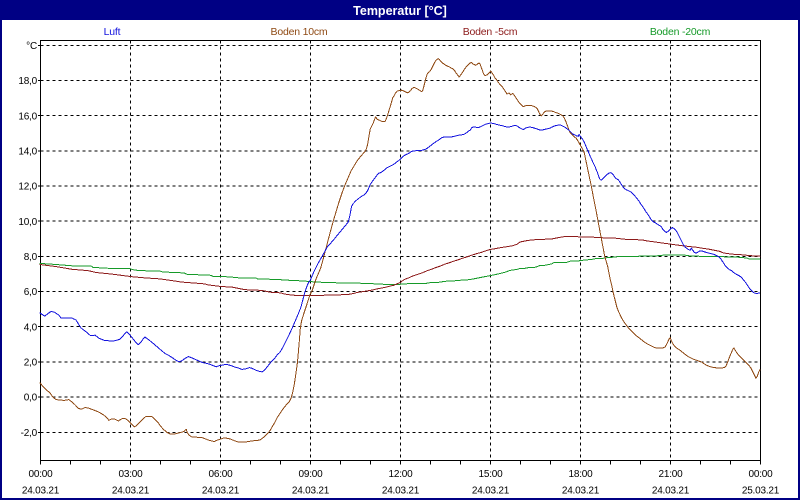 This screenshot has width=800, height=500. Describe the element at coordinates (112, 32) in the screenshot. I see `svg-text: Luft` at that location.